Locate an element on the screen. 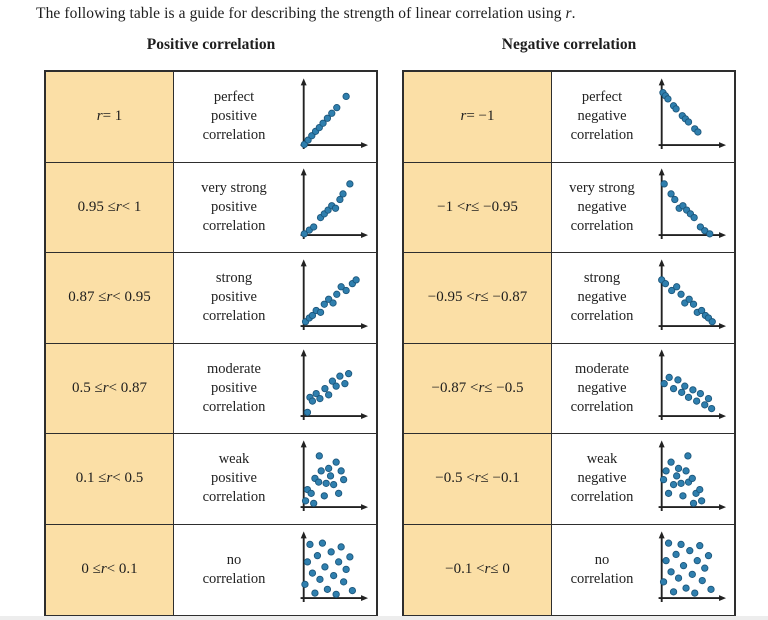 The height and width of the screenshot is (620, 768). r-range-cell: r = 1 is located at coordinates (110, 117).